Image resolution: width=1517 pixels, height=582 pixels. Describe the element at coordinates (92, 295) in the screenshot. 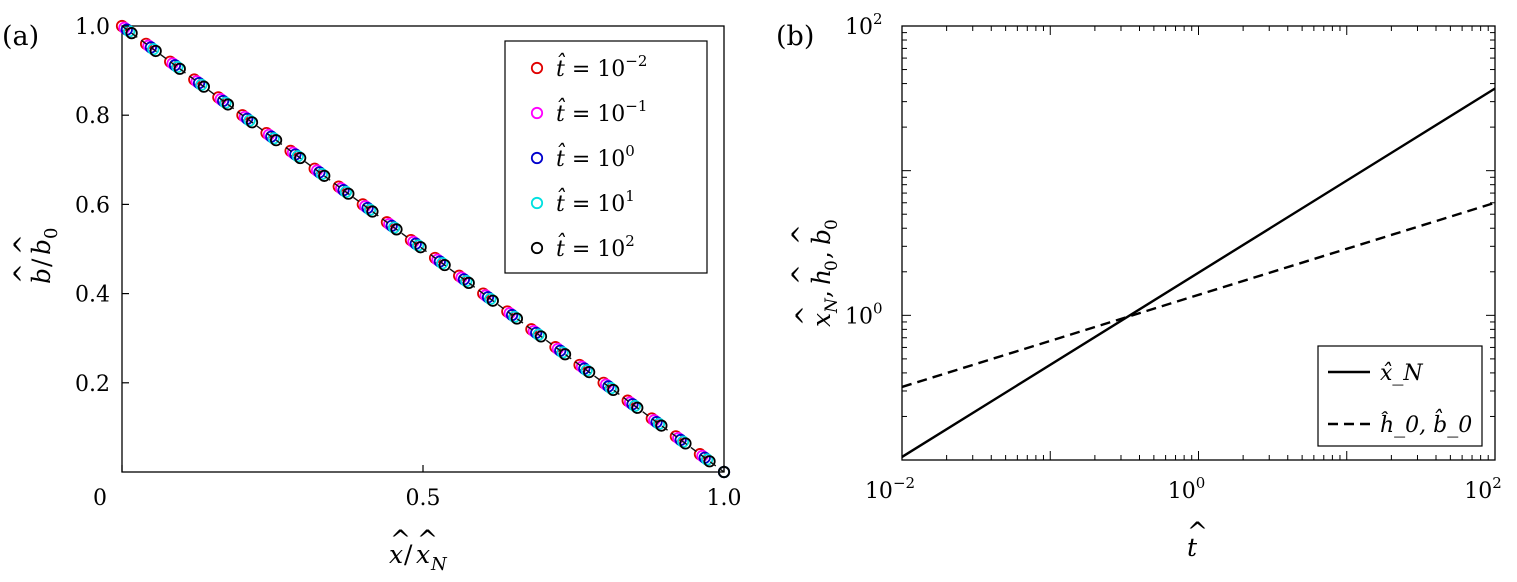

I see `y-tick-label-1: 0.4` at that location.